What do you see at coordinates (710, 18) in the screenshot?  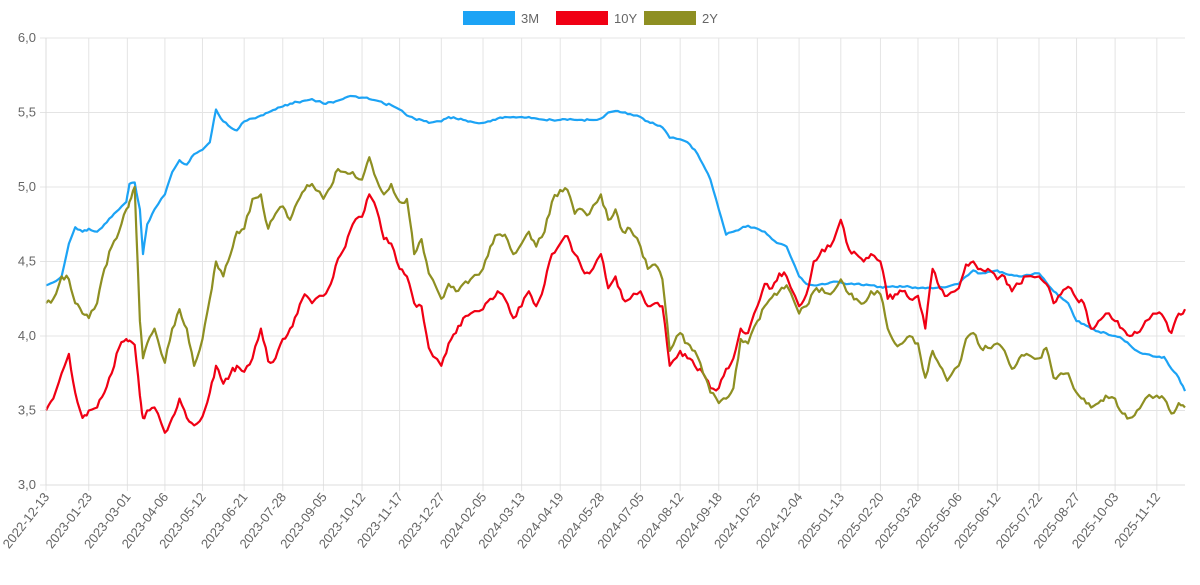 I see `legend-label: 2Y` at bounding box center [710, 18].